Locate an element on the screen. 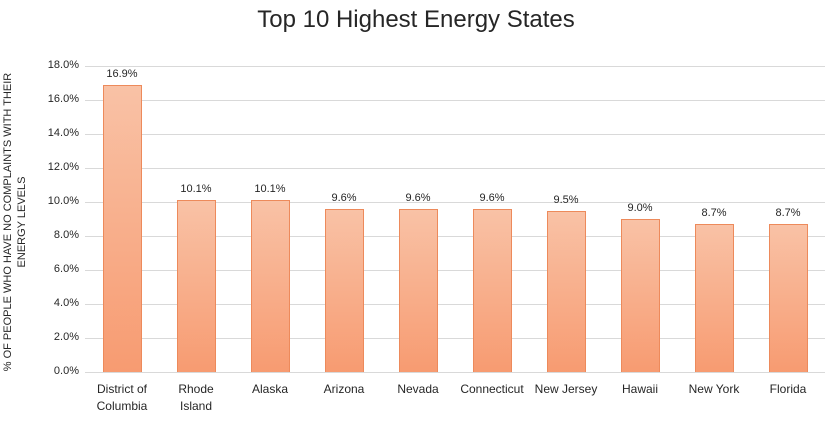 The height and width of the screenshot is (429, 832). bar-hawaii is located at coordinates (640, 295).